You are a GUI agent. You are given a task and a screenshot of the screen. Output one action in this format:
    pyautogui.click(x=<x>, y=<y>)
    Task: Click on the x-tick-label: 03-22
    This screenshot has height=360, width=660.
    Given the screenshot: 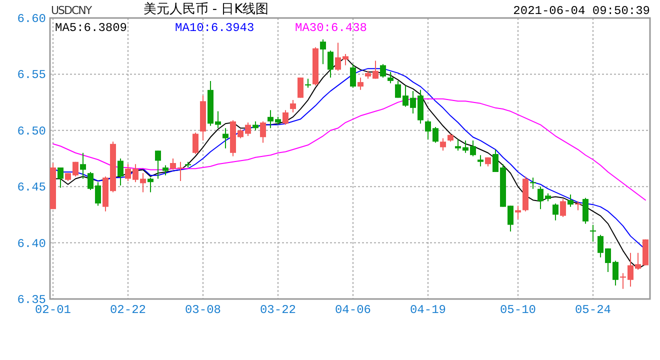 What is the action you would take?
    pyautogui.click(x=278, y=310)
    